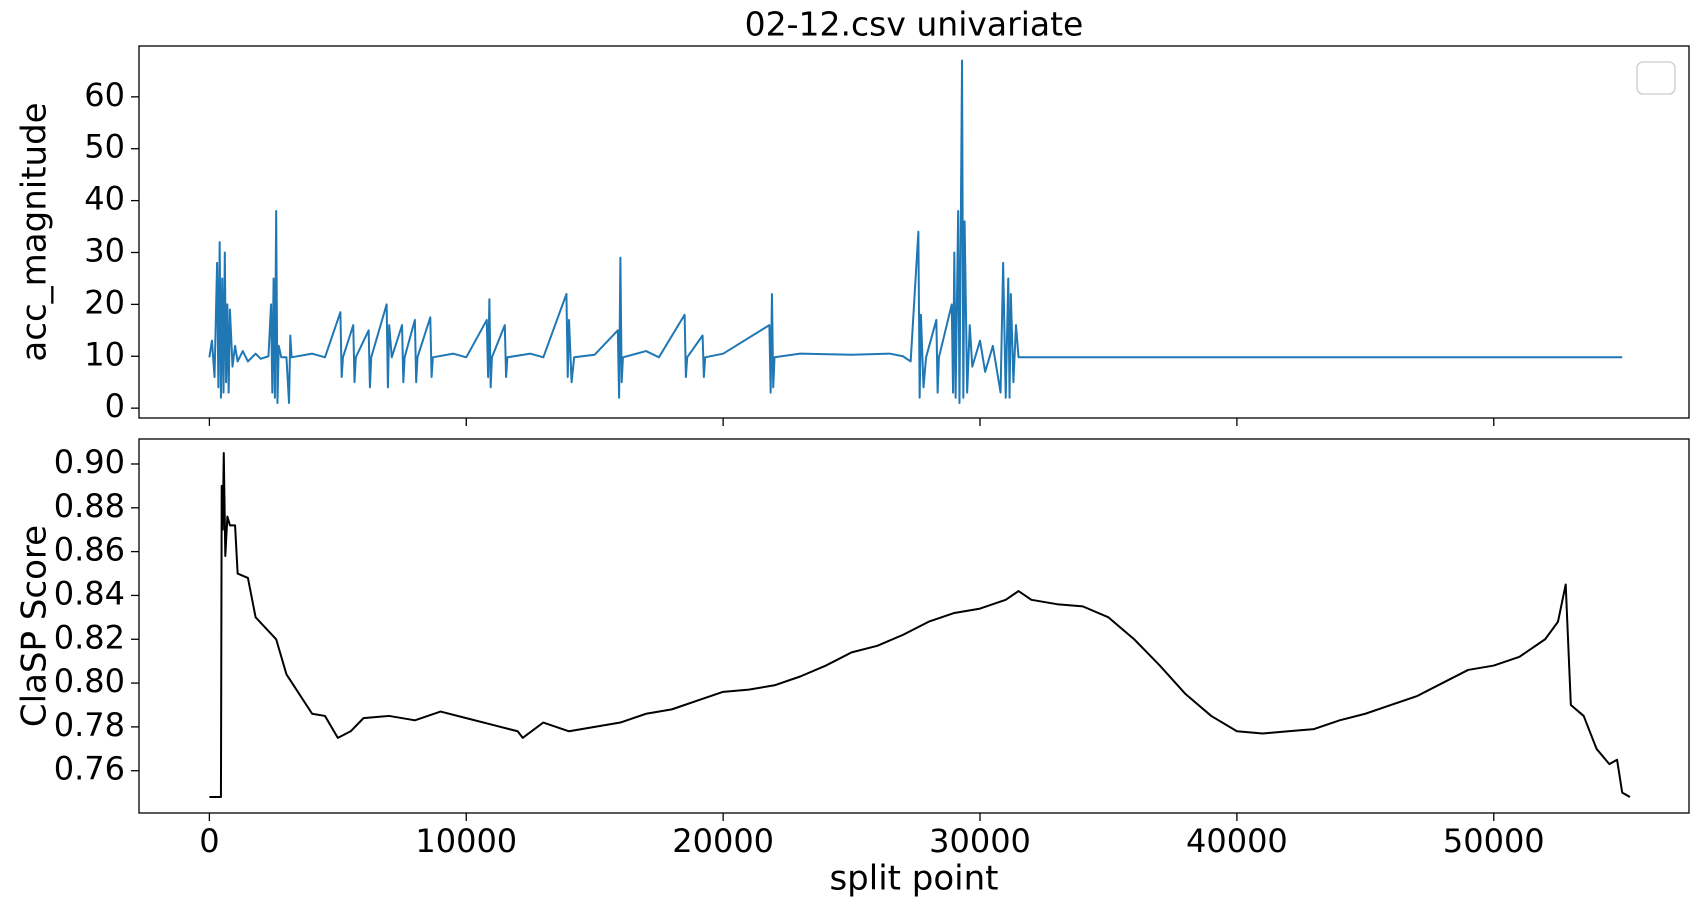 The image size is (1700, 908). What do you see at coordinates (104, 302) in the screenshot?
I see `y-tick-label: 20` at bounding box center [104, 302].